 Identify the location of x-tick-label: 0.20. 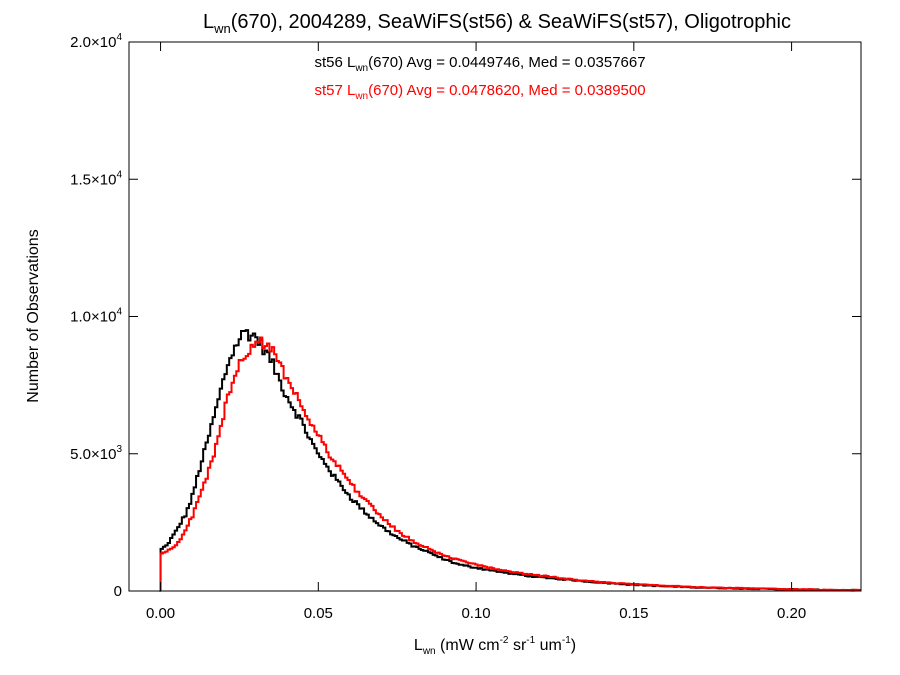
(791, 613).